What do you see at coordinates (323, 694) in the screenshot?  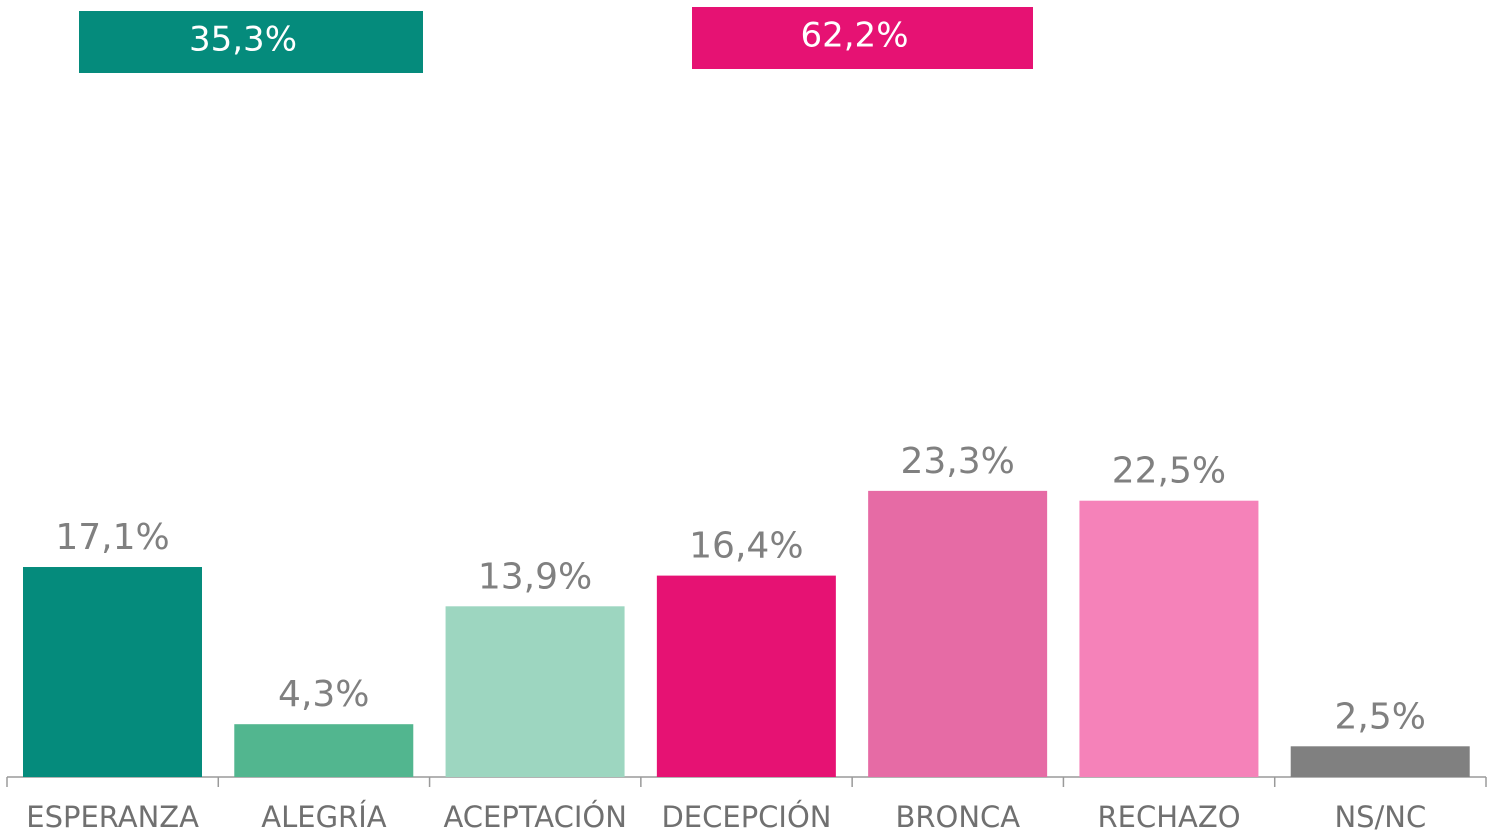 I see `value-label: 4,3%` at bounding box center [323, 694].